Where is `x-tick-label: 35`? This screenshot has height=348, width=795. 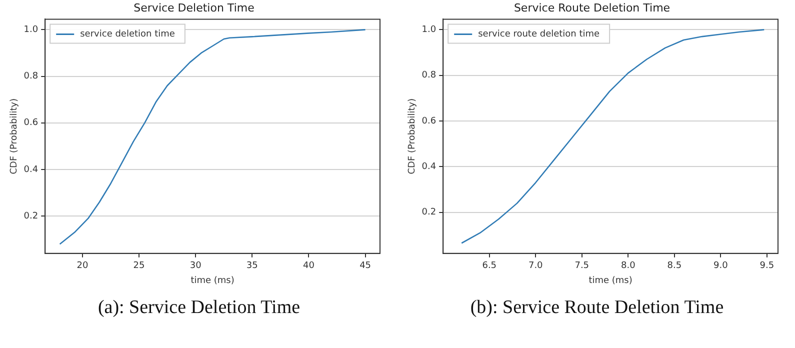
x-tick-label: 35 is located at coordinates (252, 266).